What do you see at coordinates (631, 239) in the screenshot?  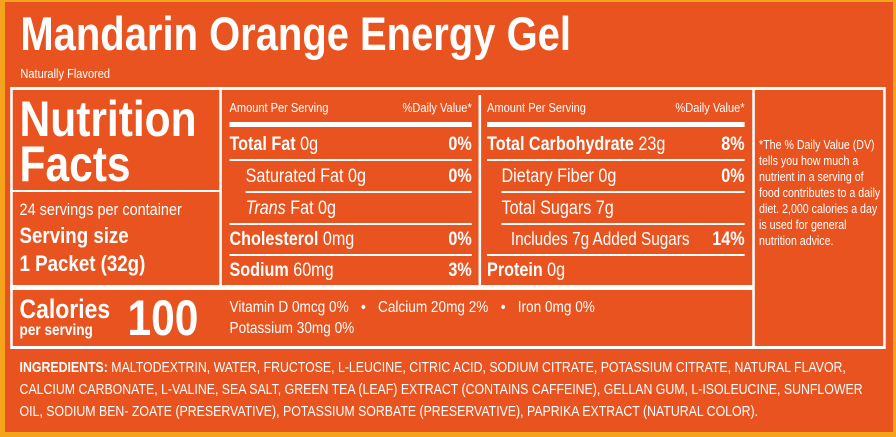 I see `nutrient-amount: 7g Added Sugars` at bounding box center [631, 239].